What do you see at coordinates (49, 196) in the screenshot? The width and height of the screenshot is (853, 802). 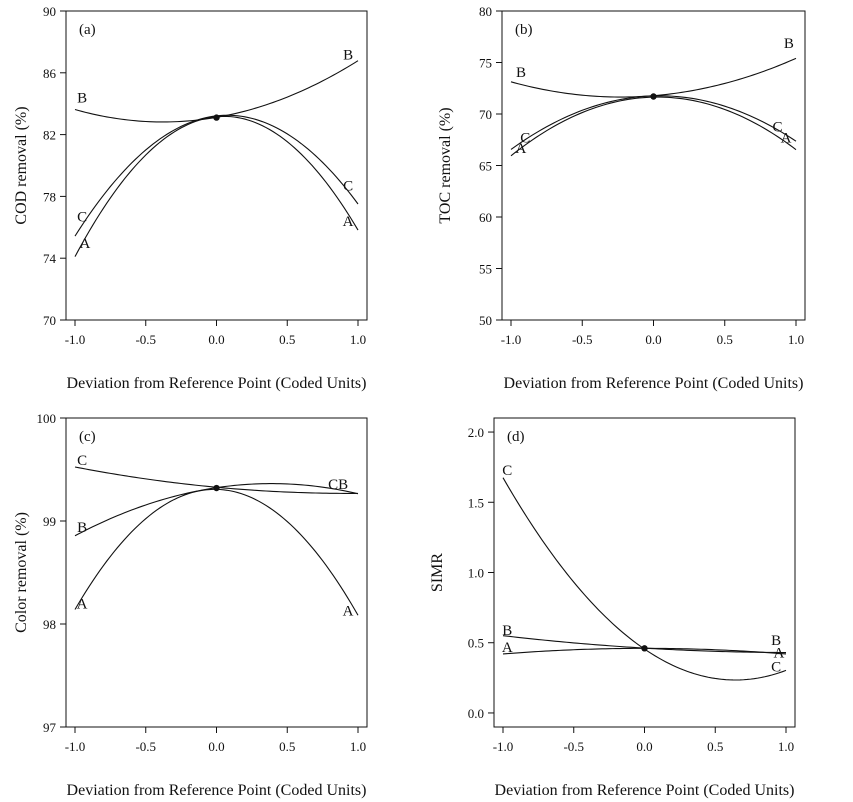 I see `y-tick-label: 78` at bounding box center [49, 196].